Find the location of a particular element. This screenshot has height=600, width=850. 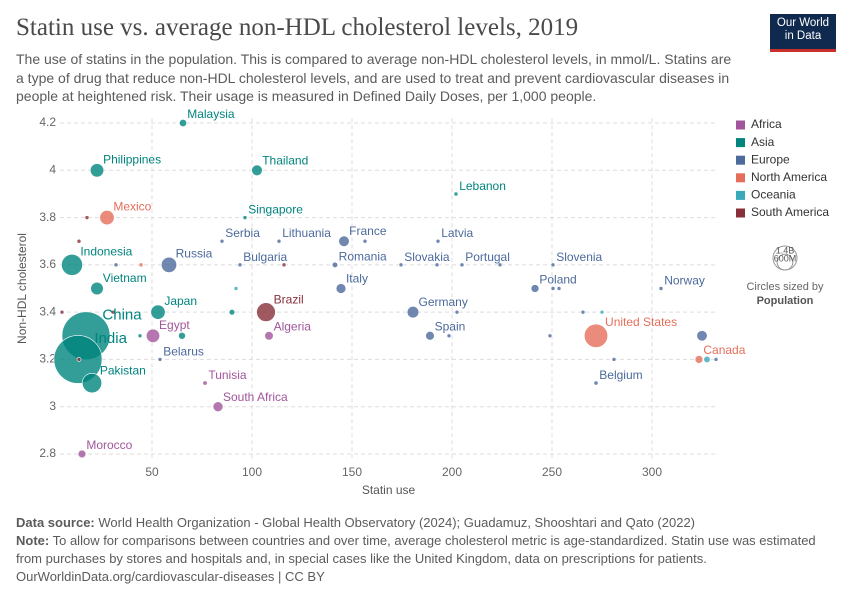

point-label: Bulgaria is located at coordinates (265, 257).